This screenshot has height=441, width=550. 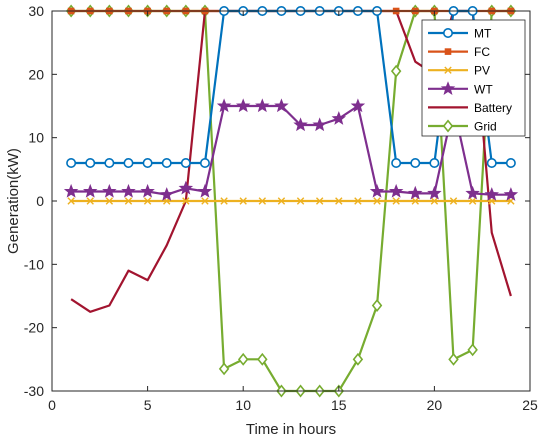 What do you see at coordinates (52, 405) in the screenshot?
I see `x-tick-label: 0` at bounding box center [52, 405].